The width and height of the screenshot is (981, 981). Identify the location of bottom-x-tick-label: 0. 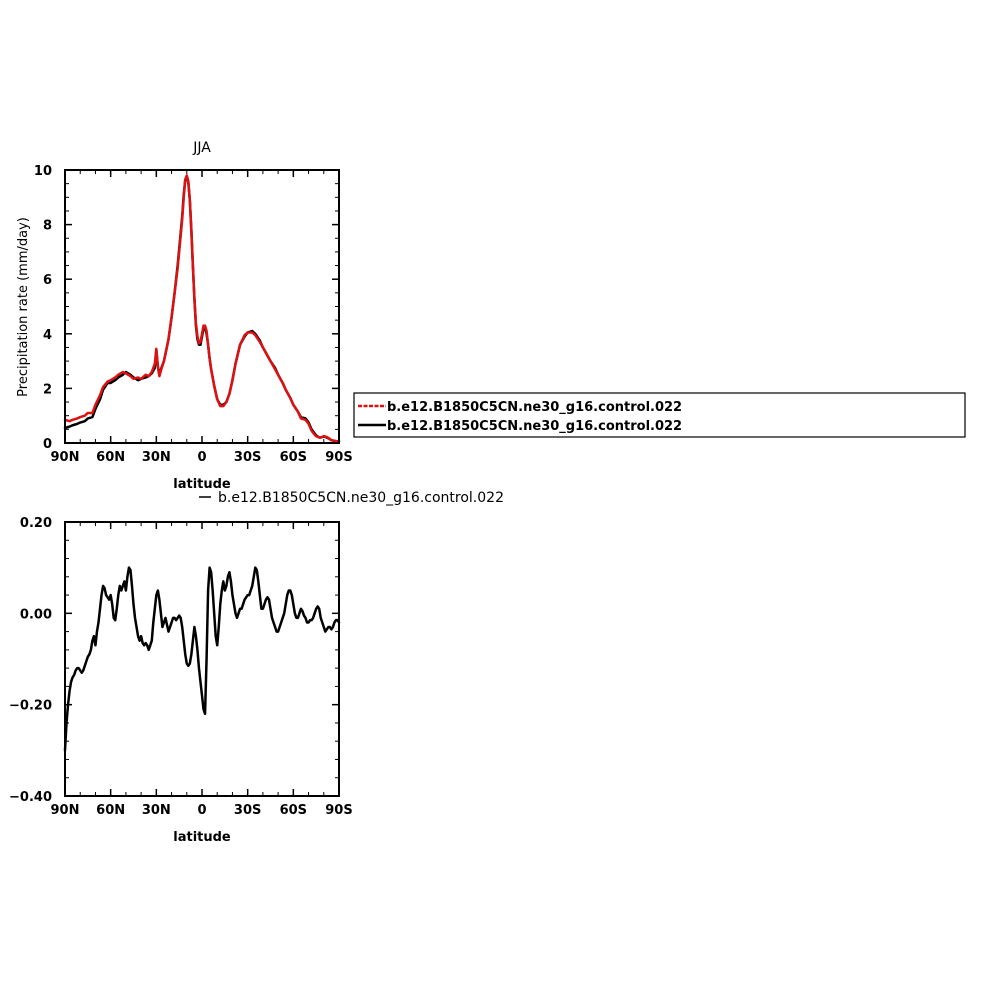
(201, 810).